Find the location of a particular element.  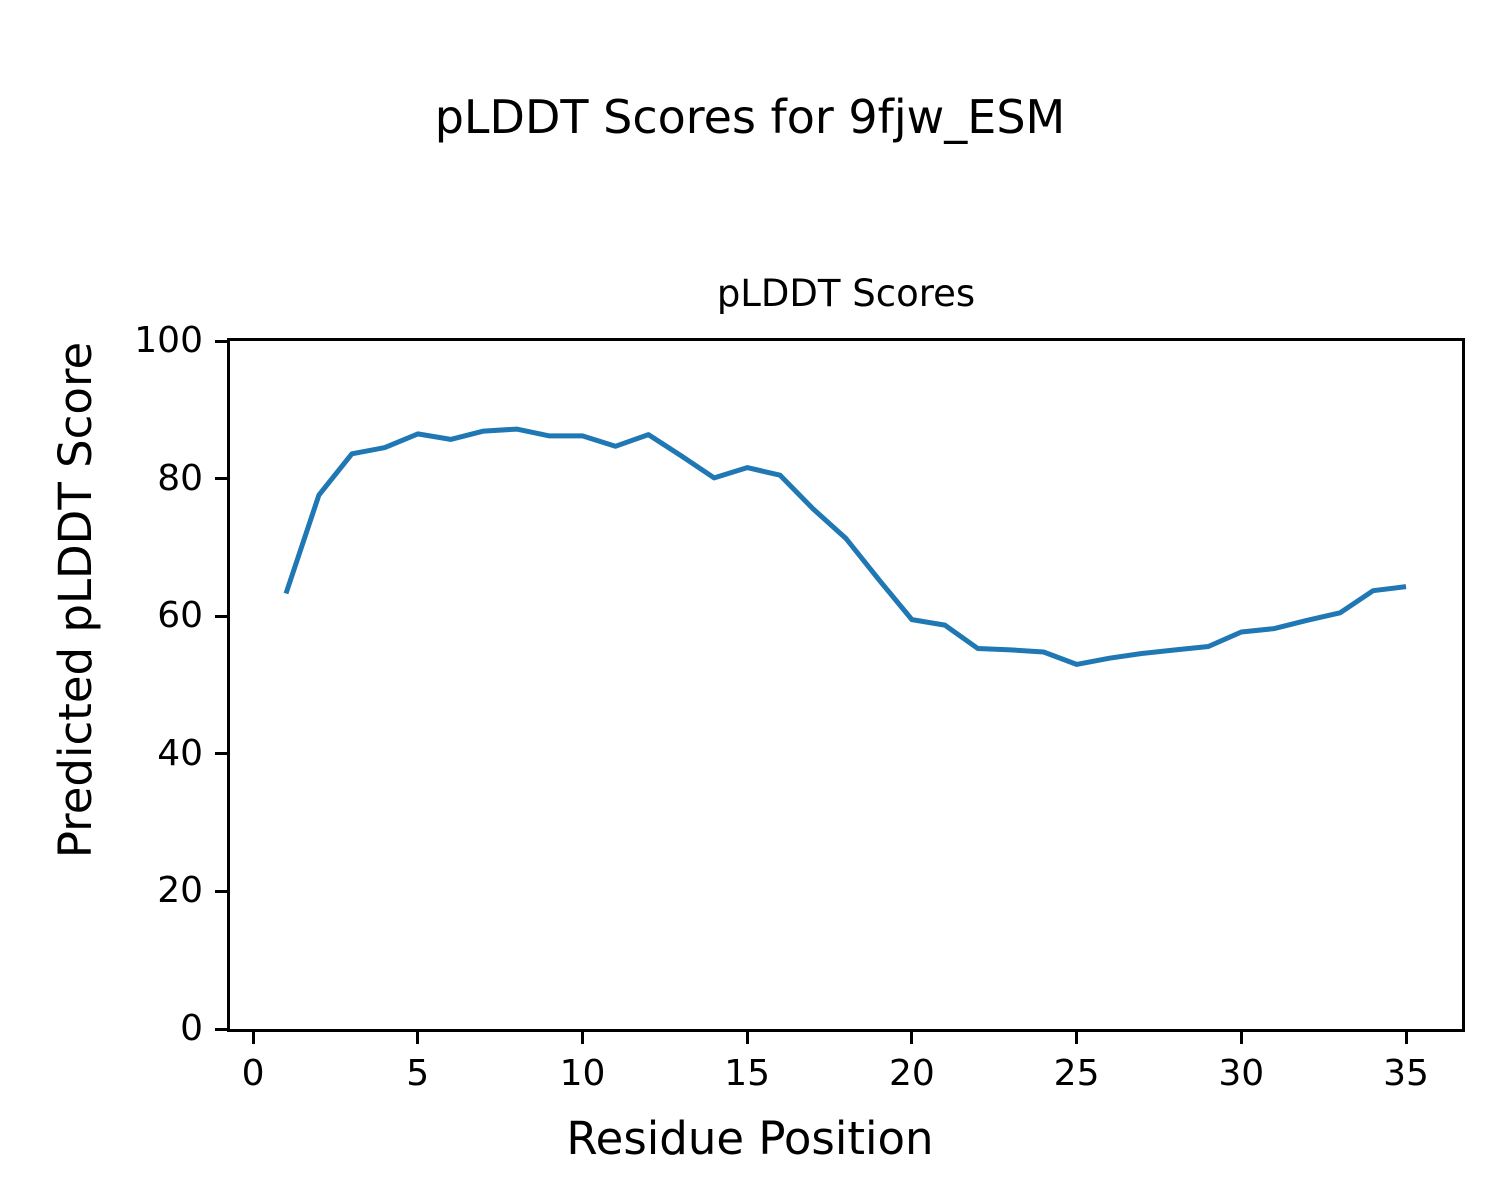

x-tick-label: 25 is located at coordinates (1076, 1073).